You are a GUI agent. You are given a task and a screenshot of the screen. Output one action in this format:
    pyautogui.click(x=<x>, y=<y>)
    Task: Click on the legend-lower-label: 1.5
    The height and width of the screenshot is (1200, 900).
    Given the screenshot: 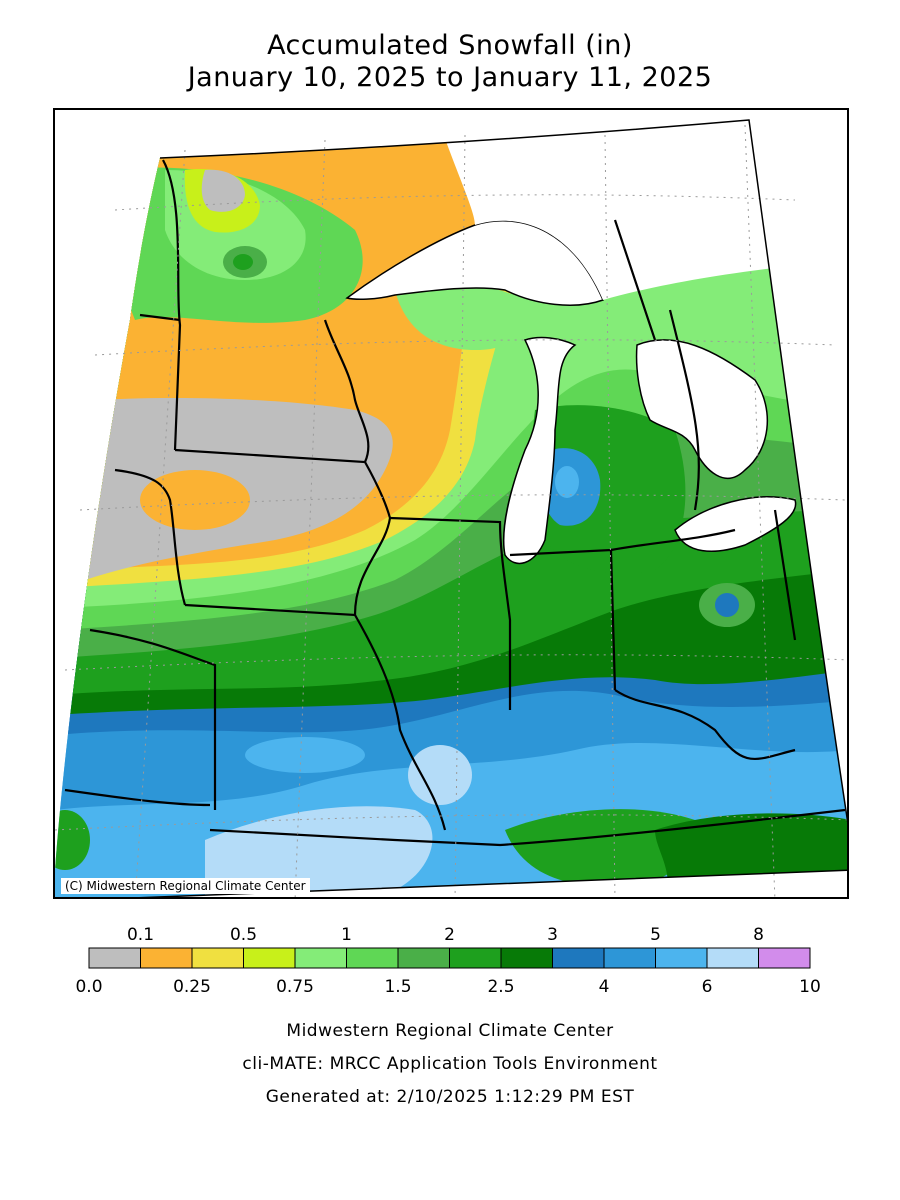 What is the action you would take?
    pyautogui.click(x=397, y=987)
    